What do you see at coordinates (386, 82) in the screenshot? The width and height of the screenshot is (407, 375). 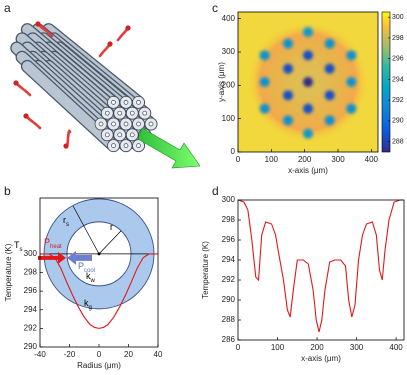 I see `colorbar` at bounding box center [386, 82].